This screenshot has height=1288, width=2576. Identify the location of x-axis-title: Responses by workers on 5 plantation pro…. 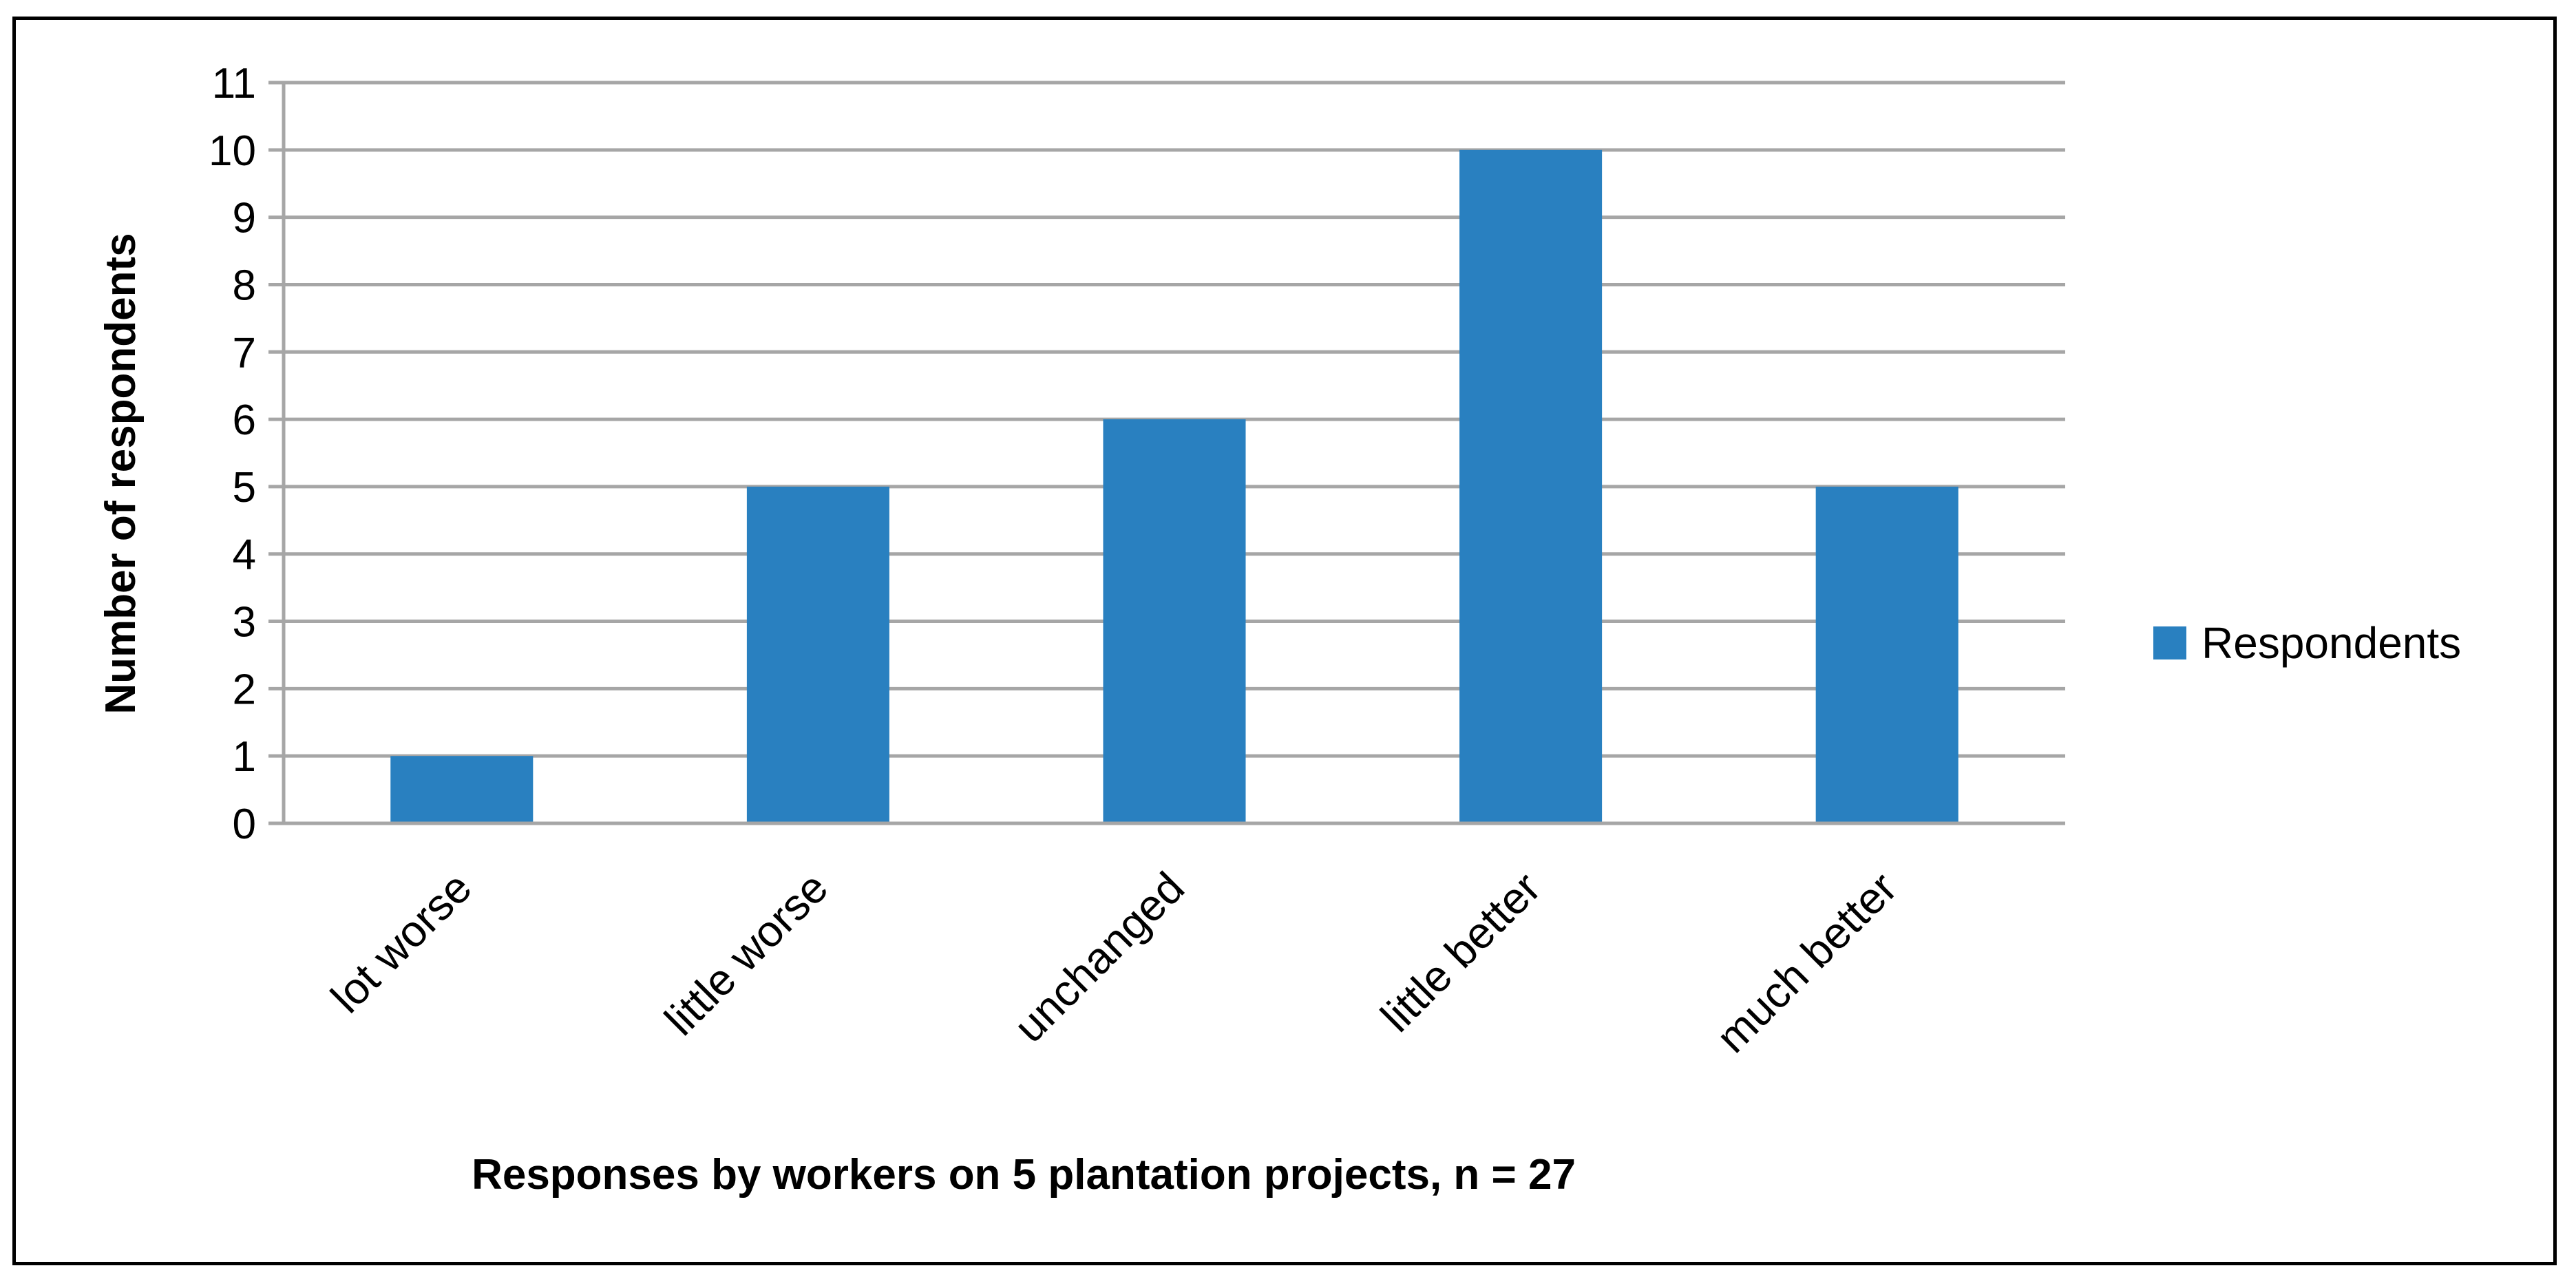
(1024, 1175).